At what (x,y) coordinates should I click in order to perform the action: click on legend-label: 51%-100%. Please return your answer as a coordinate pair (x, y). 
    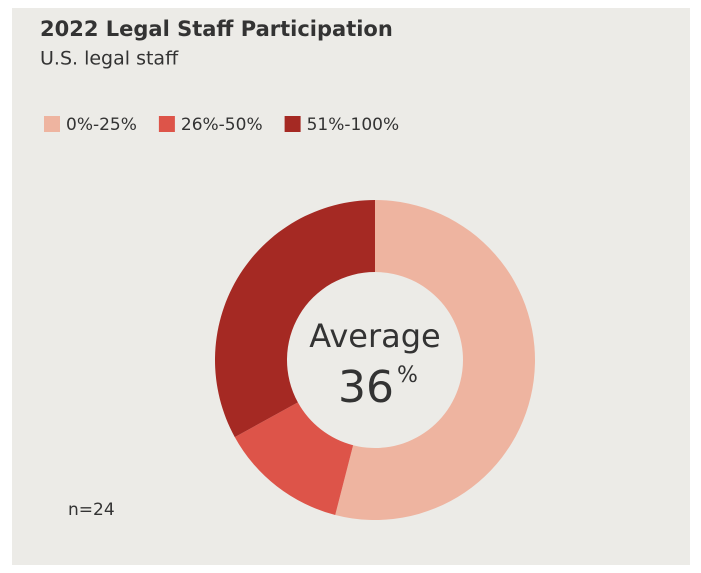
    Looking at the image, I should click on (353, 125).